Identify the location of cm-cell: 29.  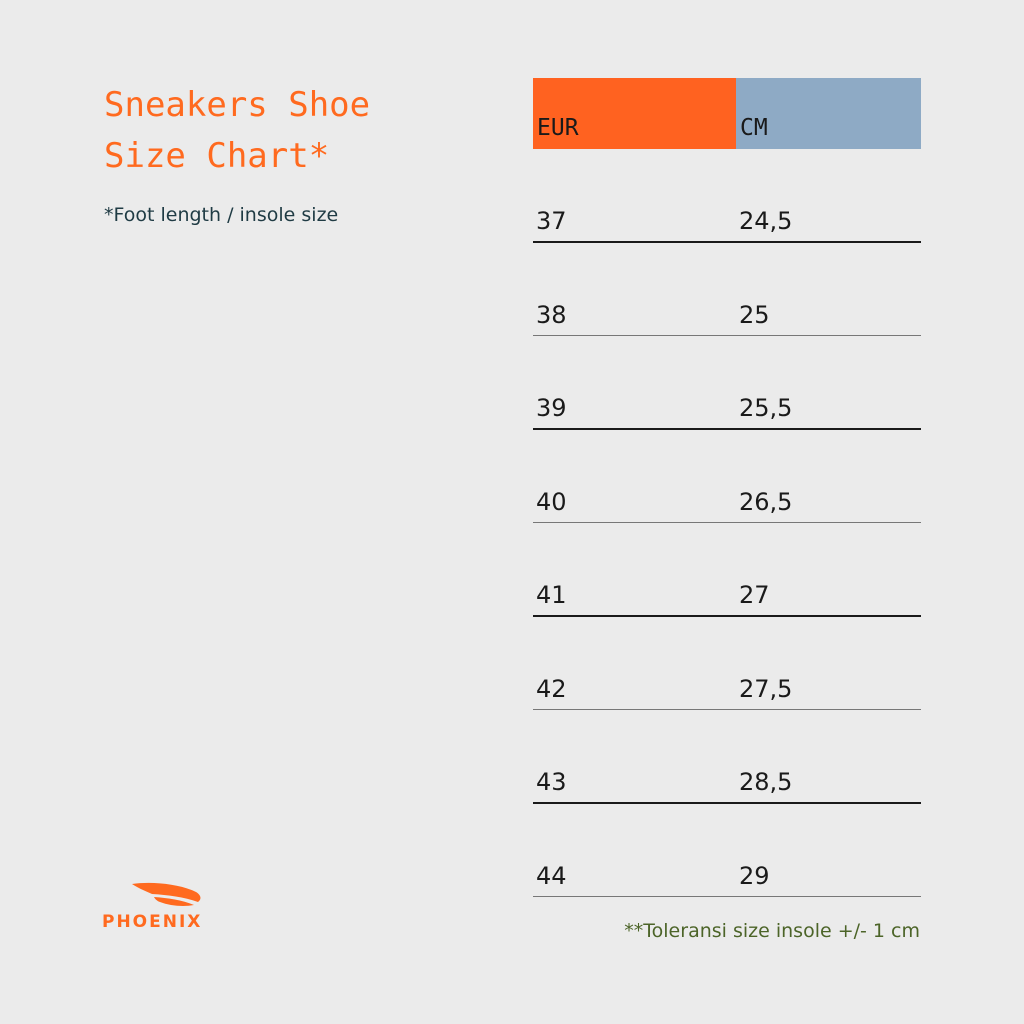
(754, 876).